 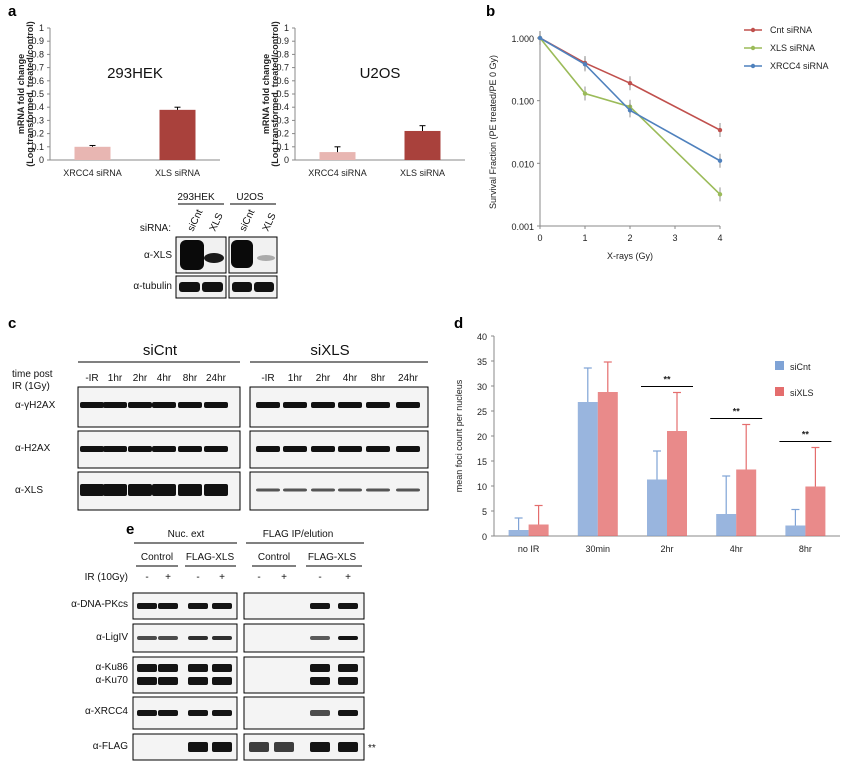 What do you see at coordinates (158, 255) in the screenshot?
I see `blot-row-label: α-XLS` at bounding box center [158, 255].